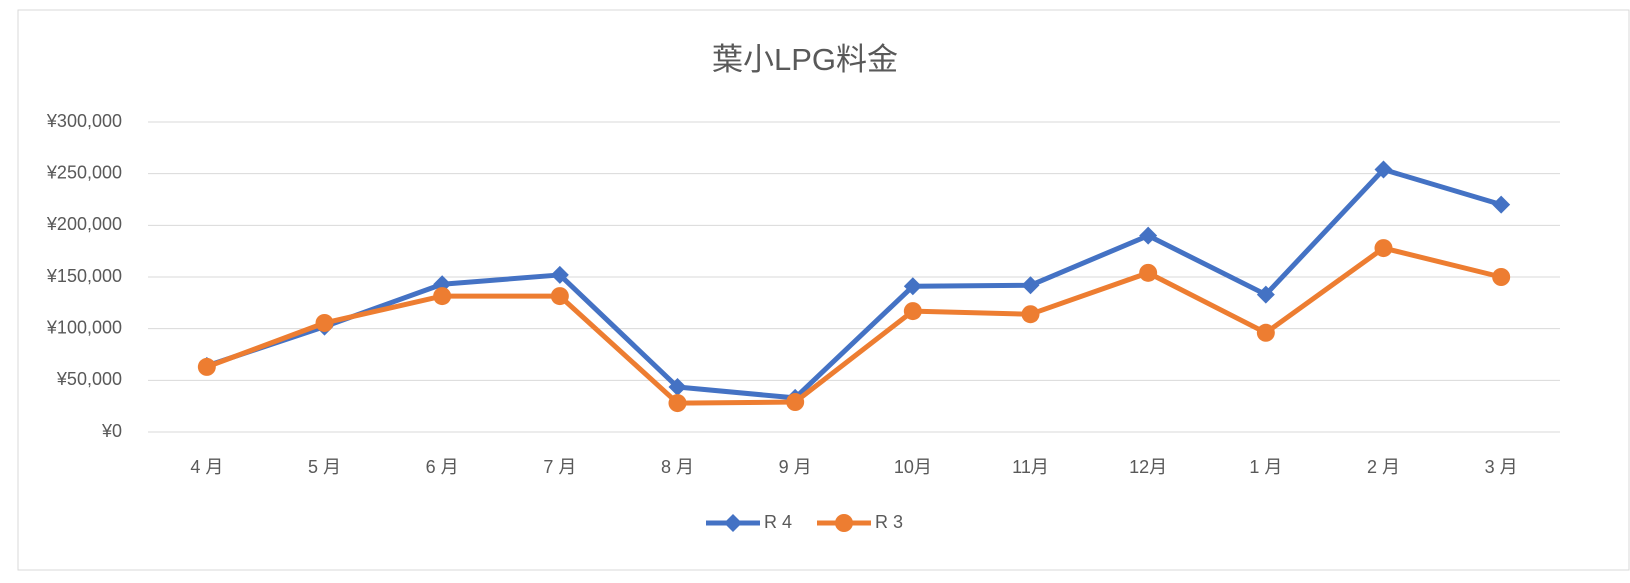 Image resolution: width=1630 pixels, height=583 pixels. I want to click on x-tick-label: 5 月, so click(324, 467).